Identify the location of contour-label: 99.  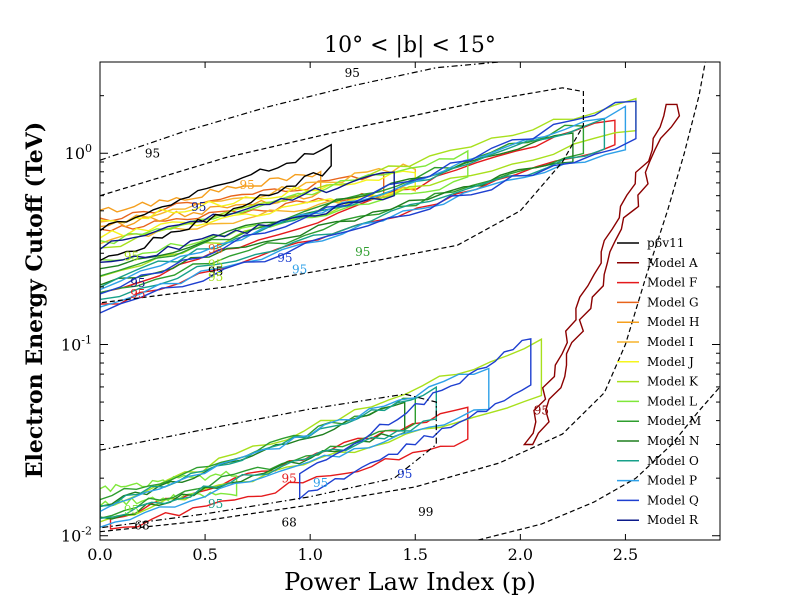
(425, 512).